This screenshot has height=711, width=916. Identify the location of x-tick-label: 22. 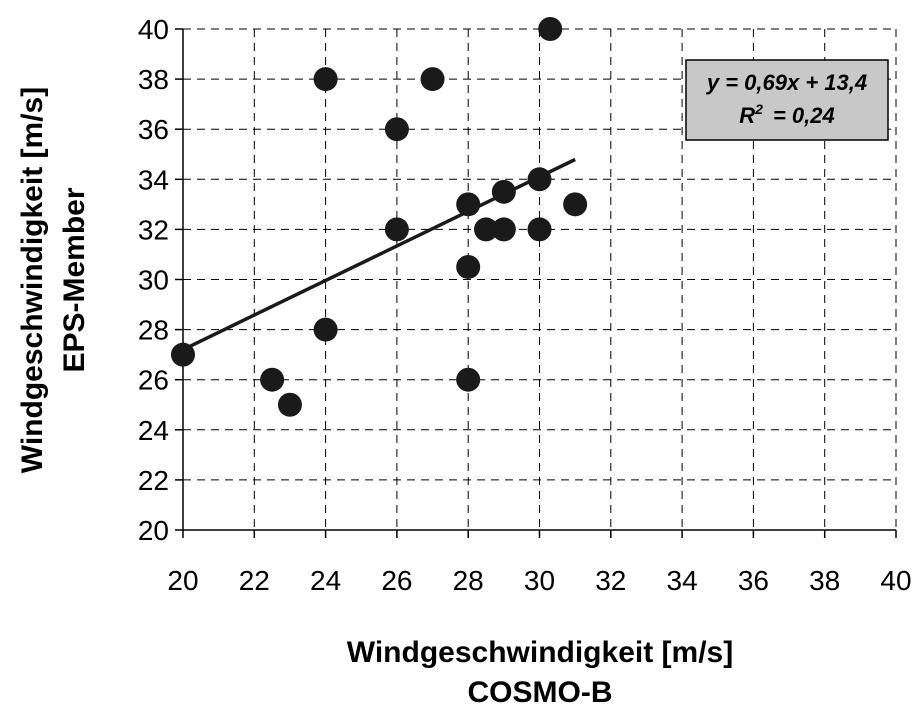
(254, 580).